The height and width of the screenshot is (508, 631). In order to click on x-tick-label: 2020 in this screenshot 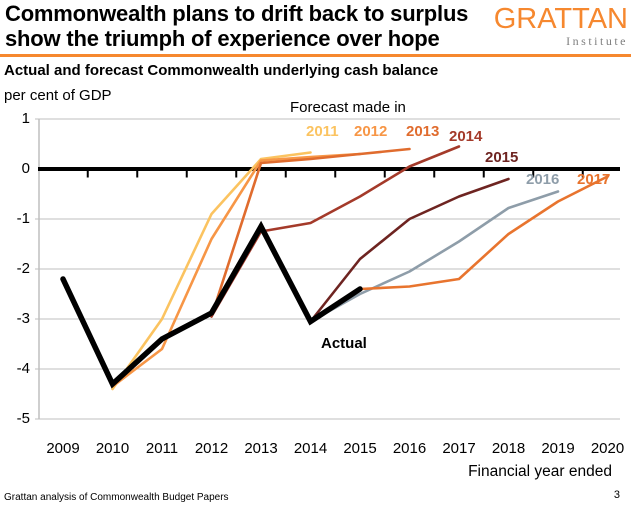, I will do `click(607, 448)`.